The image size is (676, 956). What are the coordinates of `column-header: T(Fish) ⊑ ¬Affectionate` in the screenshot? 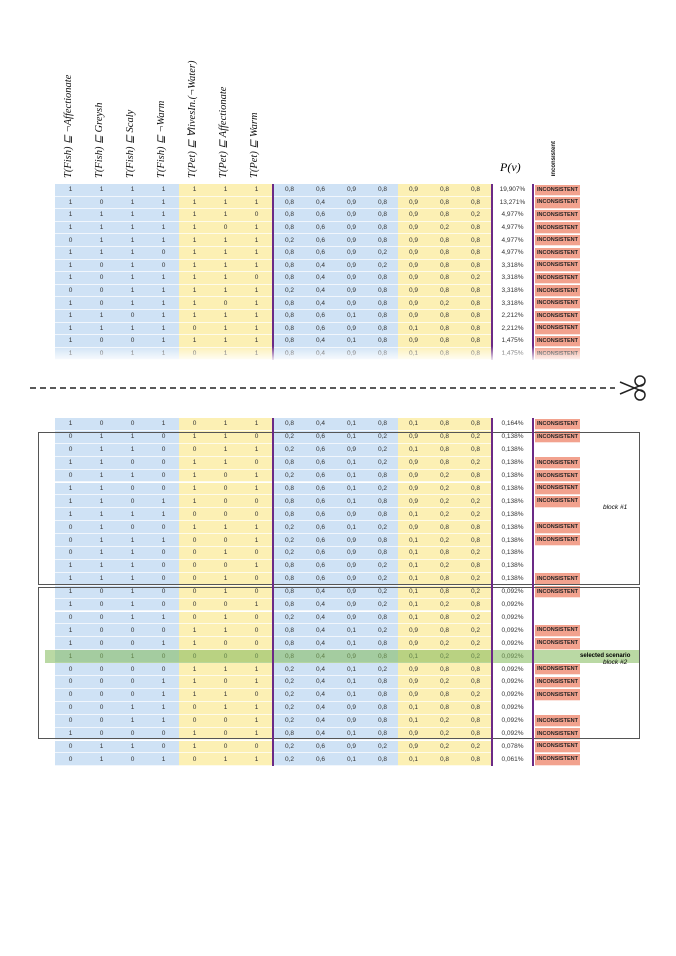 It's located at (68, 126).